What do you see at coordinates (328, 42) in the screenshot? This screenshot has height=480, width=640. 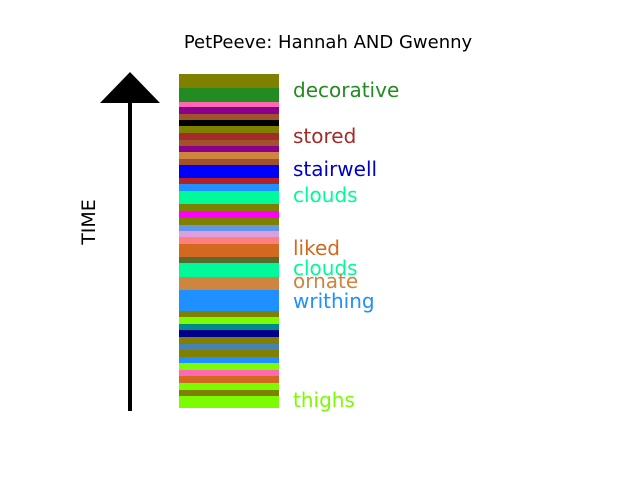 I see `chart-title: PetPeeve: Hannah AND Gwenny` at bounding box center [328, 42].